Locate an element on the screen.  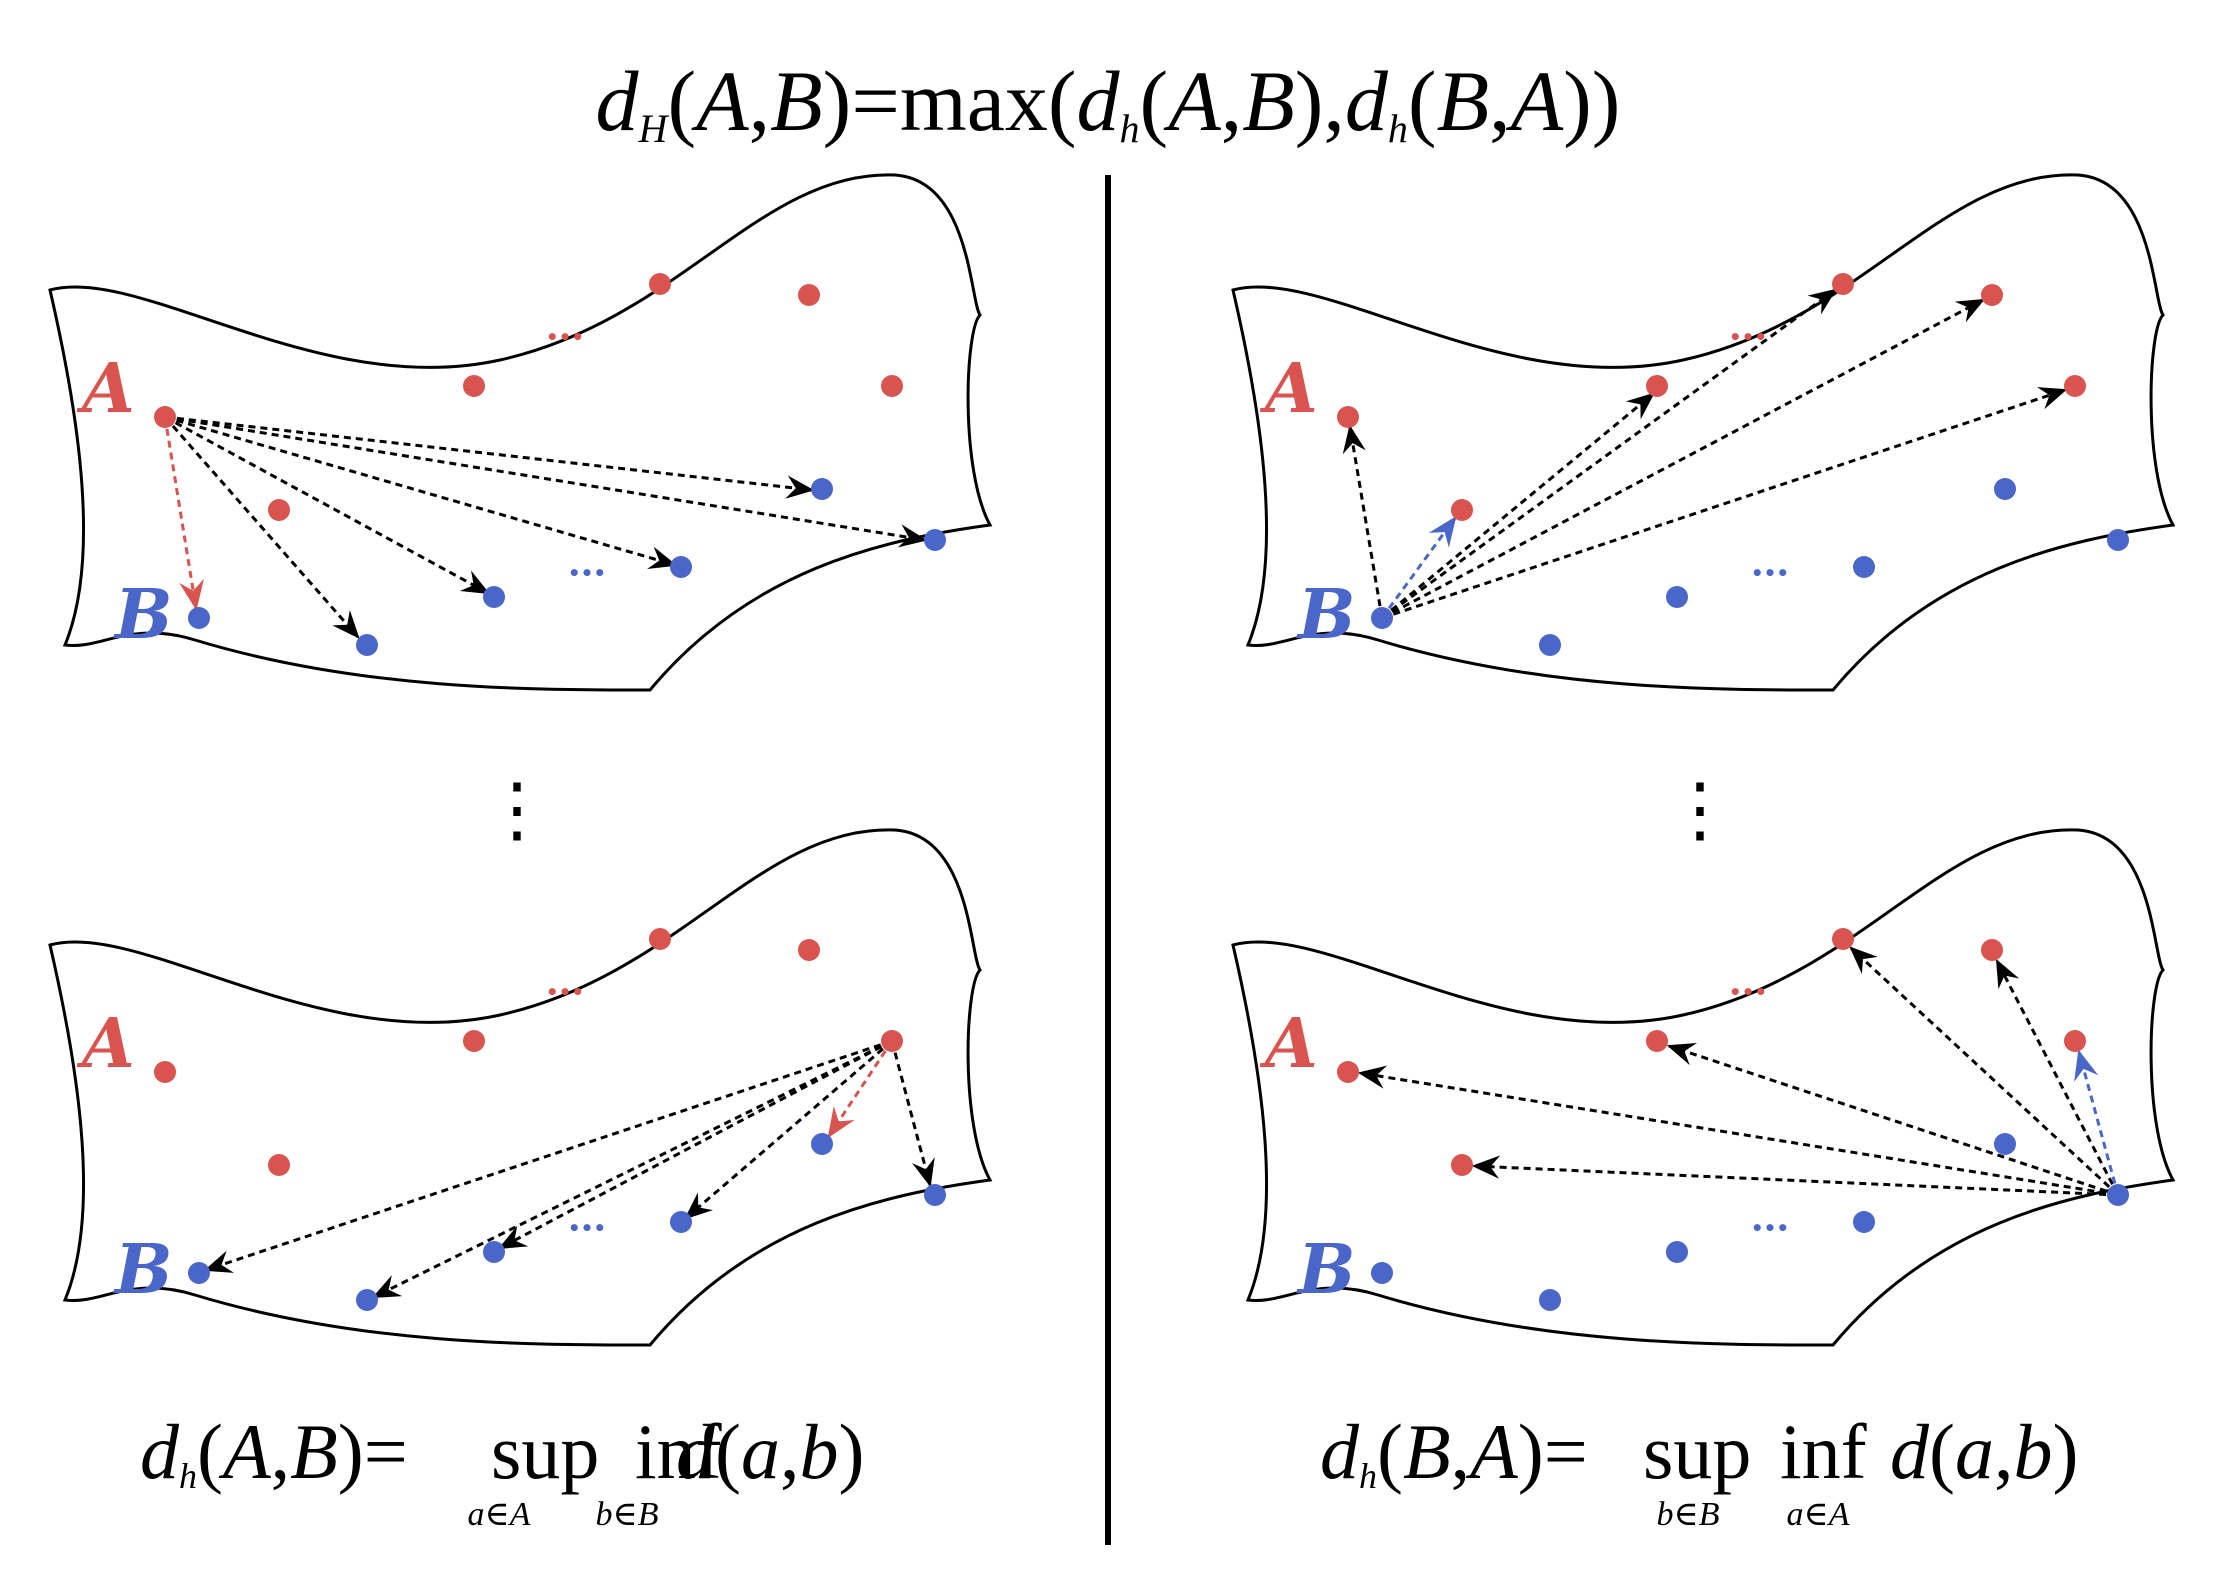
formula-inf: inf is located at coordinates (678, 1451).